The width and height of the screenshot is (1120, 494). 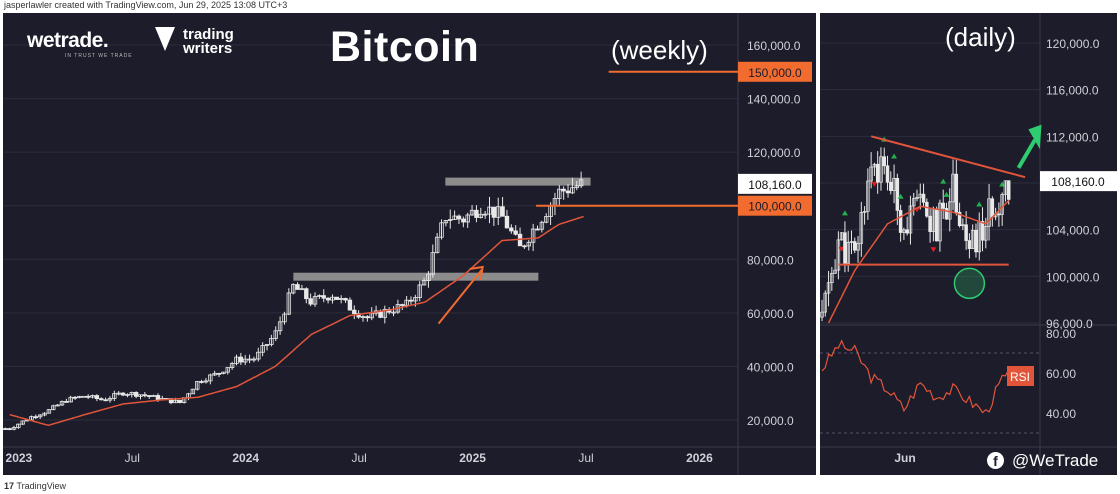 What do you see at coordinates (1073, 44) in the screenshot?
I see `daily-y-tick-label: 120,000.0` at bounding box center [1073, 44].